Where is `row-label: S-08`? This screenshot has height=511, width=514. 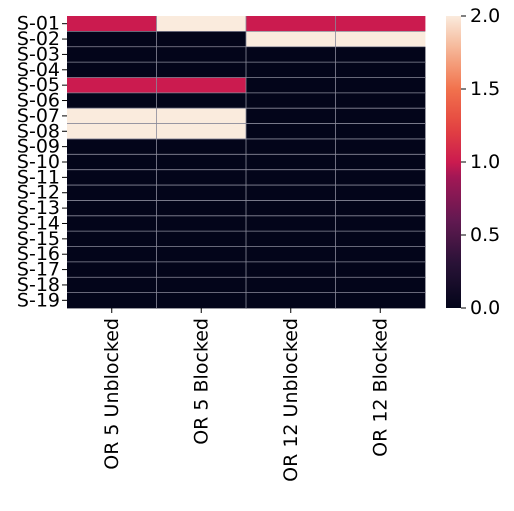
row-label: S-08 is located at coordinates (38, 131).